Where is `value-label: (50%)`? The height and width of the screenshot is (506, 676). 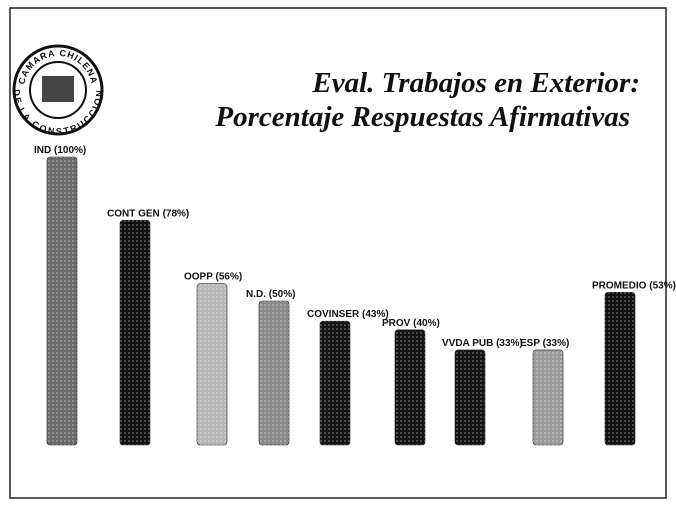 value-label: (50%) is located at coordinates (282, 294).